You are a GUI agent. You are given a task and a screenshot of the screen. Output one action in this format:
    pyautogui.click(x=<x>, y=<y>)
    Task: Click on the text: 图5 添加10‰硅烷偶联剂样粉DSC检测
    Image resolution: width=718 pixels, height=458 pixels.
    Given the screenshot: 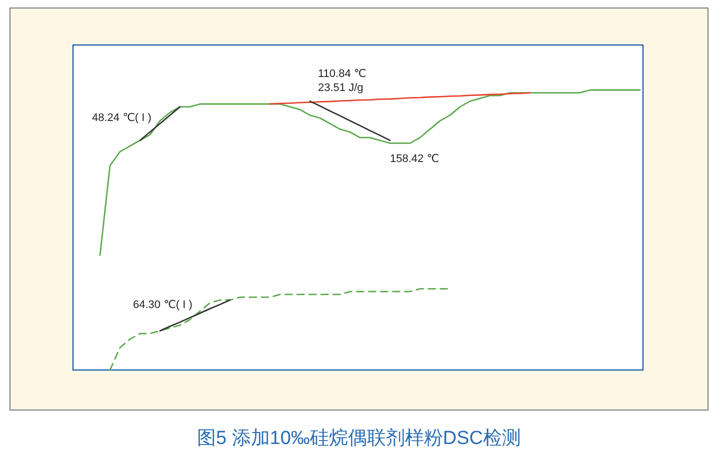 What is the action you would take?
    pyautogui.click(x=359, y=438)
    